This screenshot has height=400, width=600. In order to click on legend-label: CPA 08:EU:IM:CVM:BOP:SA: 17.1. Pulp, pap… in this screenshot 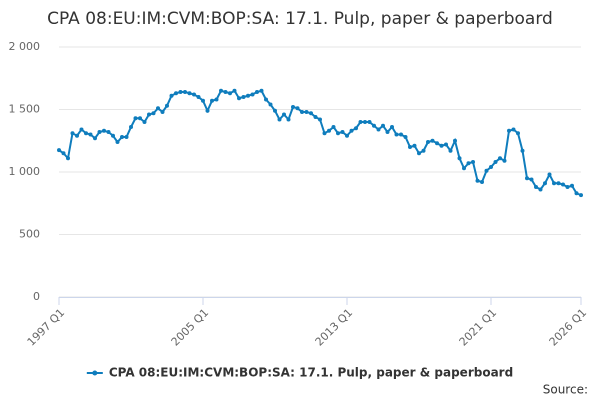, I will do `click(311, 373)`.